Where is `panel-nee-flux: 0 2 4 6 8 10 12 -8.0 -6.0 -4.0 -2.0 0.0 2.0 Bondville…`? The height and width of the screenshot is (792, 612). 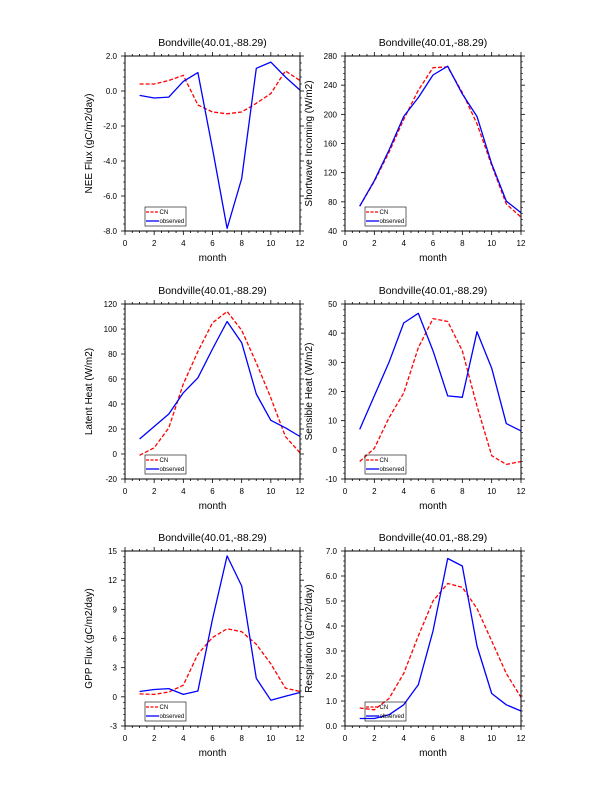
panel-nee-flux: 0 2 4 6 8 10 12 -8.0 -6.0 -4.0 -2.0 0.0 2.0 Bondville… is located at coordinates (194, 150).